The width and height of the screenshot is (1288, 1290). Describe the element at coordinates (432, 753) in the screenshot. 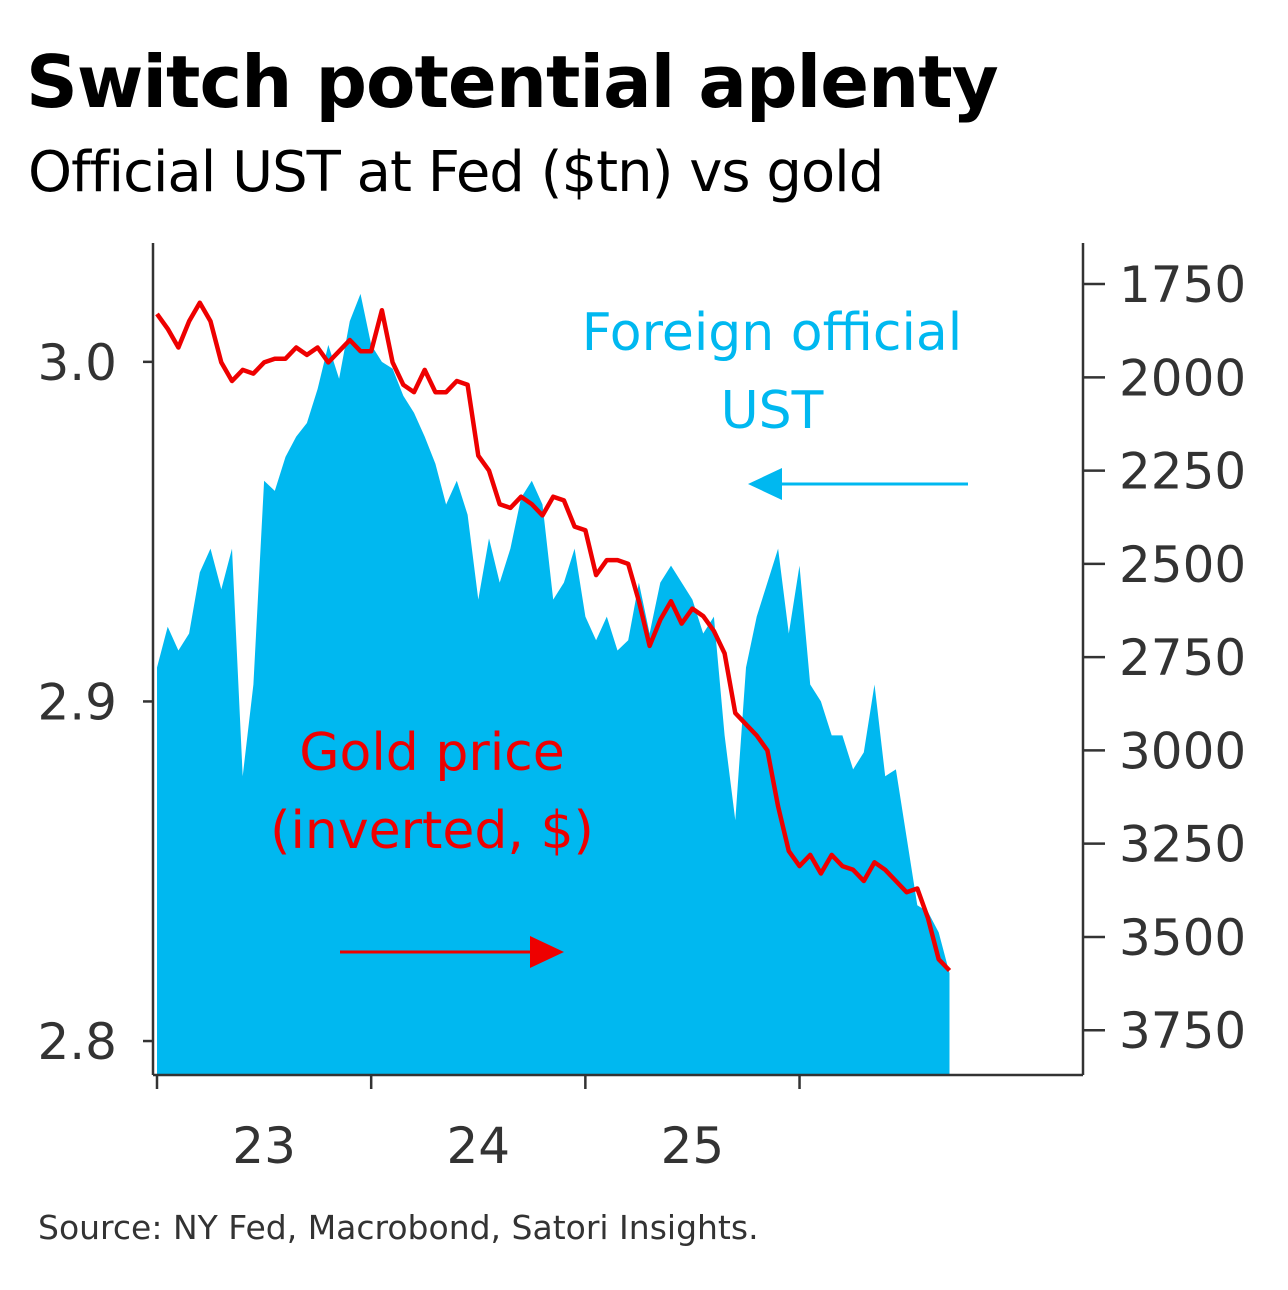

I see `gold-annotation-line1: Gold price` at that location.